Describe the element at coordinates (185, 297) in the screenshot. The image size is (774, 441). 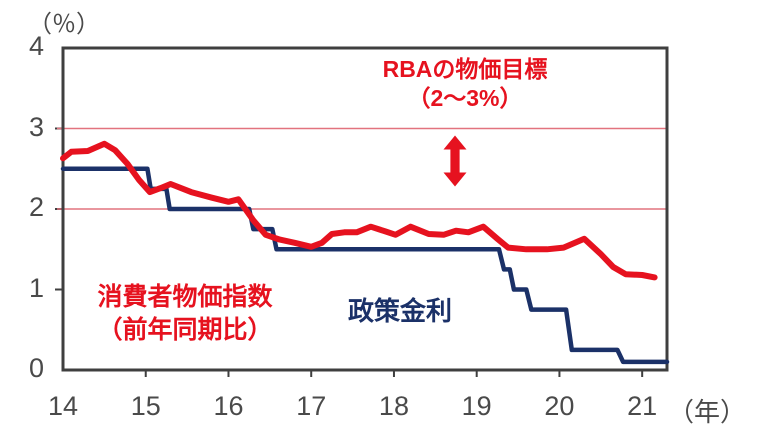
I see `cpi-series-label-line1: 消費者物価指数` at that location.